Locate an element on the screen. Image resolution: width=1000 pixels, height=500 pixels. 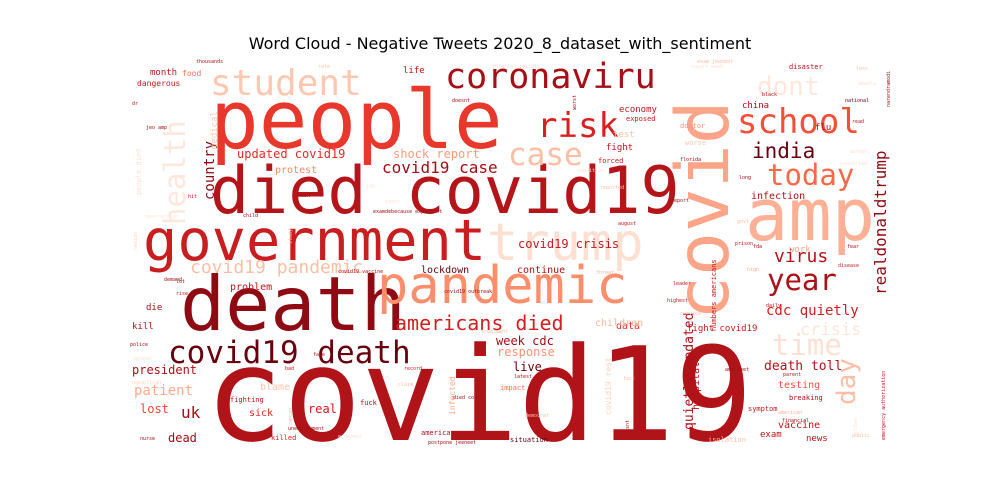
word-republican: republican is located at coordinates (146, 383).